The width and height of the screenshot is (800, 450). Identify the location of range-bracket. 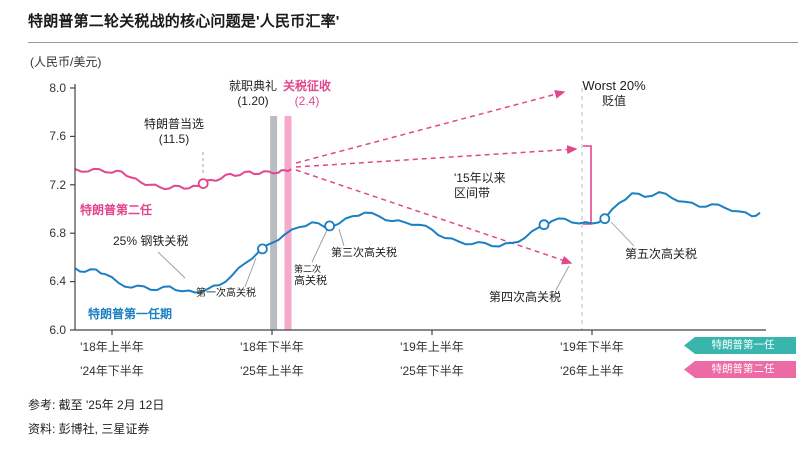
(587, 185).